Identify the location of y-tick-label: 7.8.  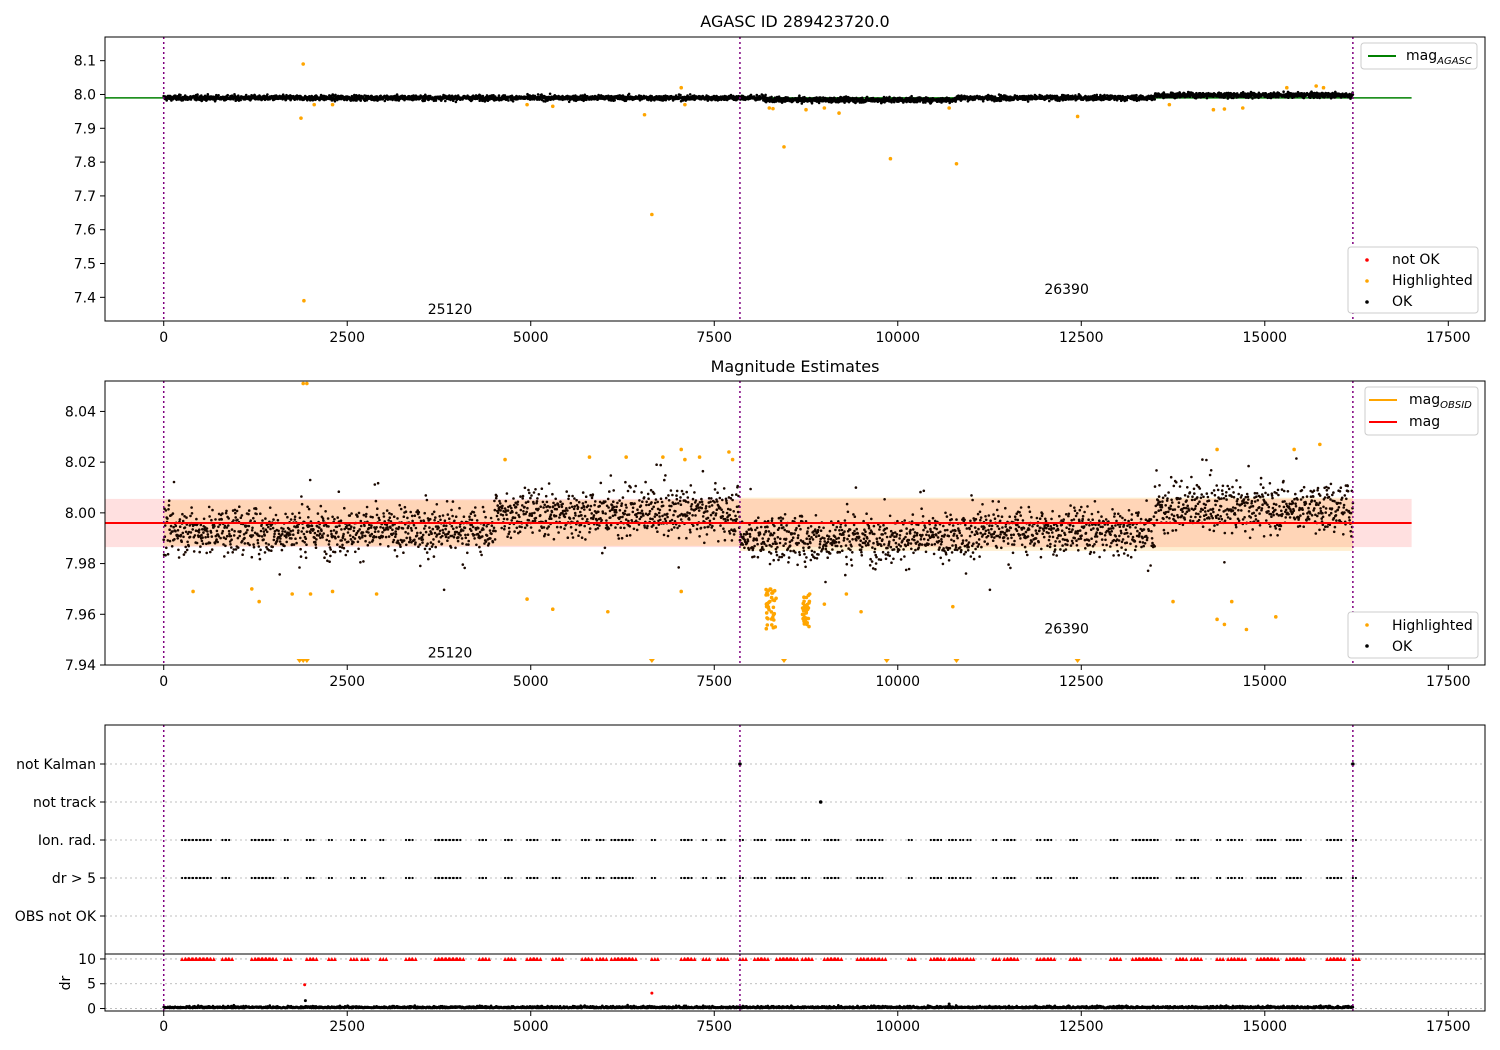
(85, 163).